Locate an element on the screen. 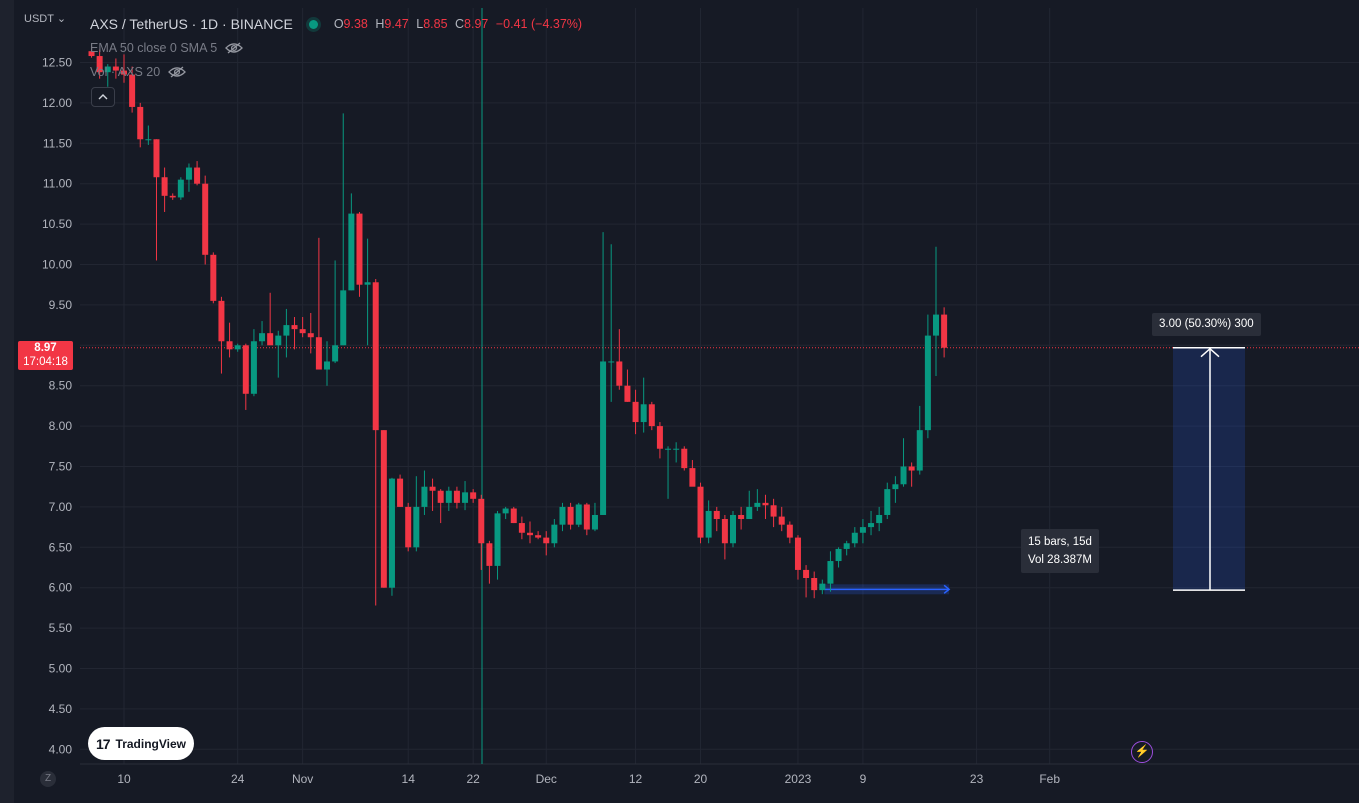  x-tick-label: Nov is located at coordinates (302, 779).